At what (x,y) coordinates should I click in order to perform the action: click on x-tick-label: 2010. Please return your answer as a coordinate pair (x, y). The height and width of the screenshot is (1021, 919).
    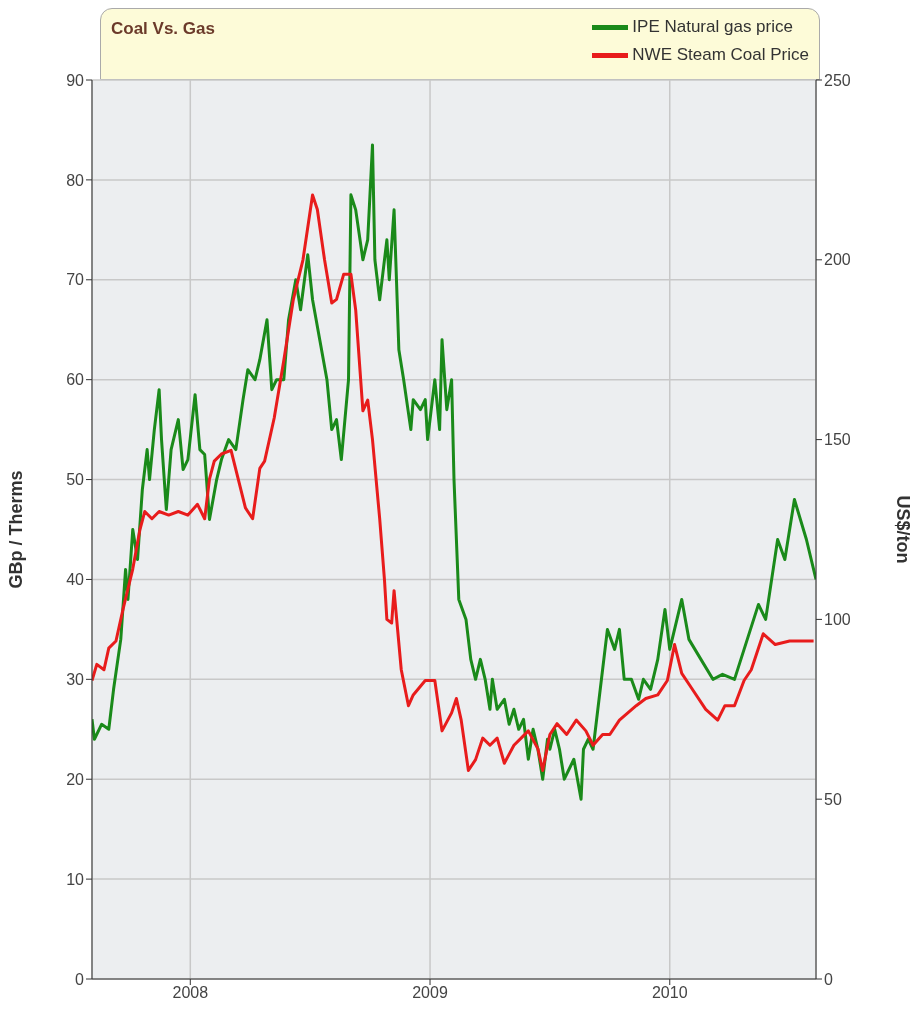
    Looking at the image, I should click on (669, 993).